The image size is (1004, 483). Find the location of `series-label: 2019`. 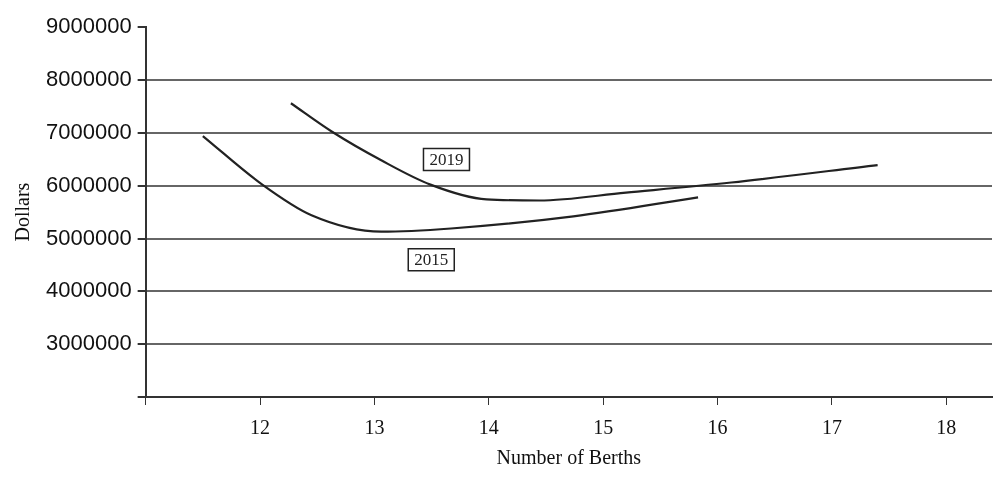

series-label: 2019 is located at coordinates (446, 159).